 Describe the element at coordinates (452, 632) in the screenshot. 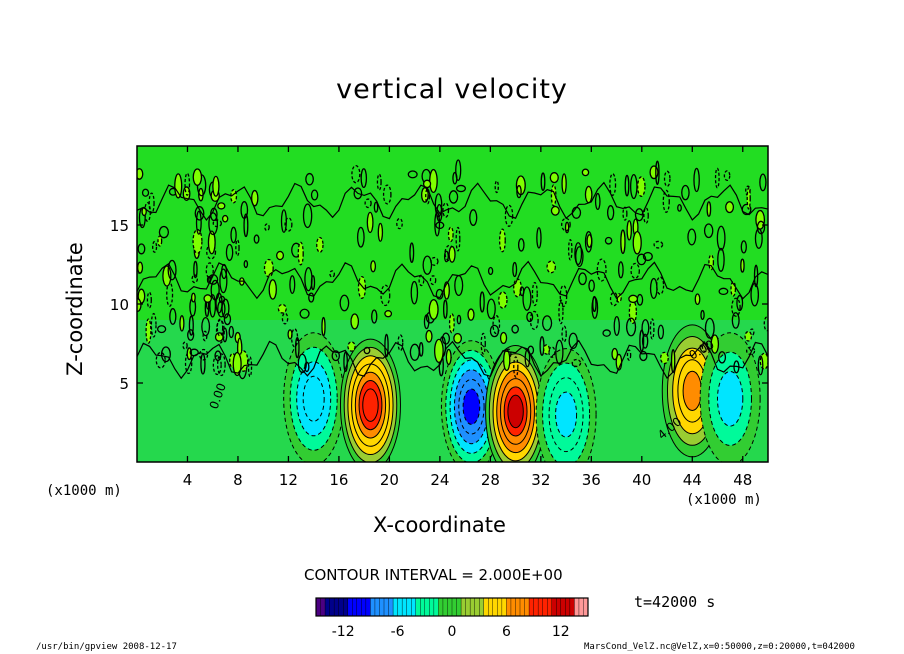

I see `colorbar-tick-label: 0` at that location.